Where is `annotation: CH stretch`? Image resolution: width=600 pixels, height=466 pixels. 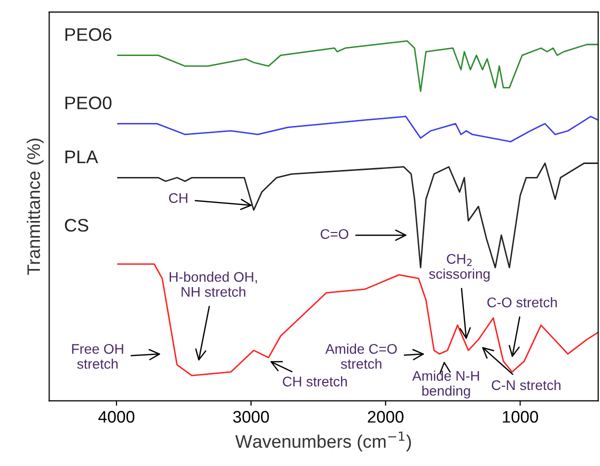
annotation: CH stretch is located at coordinates (314, 381).